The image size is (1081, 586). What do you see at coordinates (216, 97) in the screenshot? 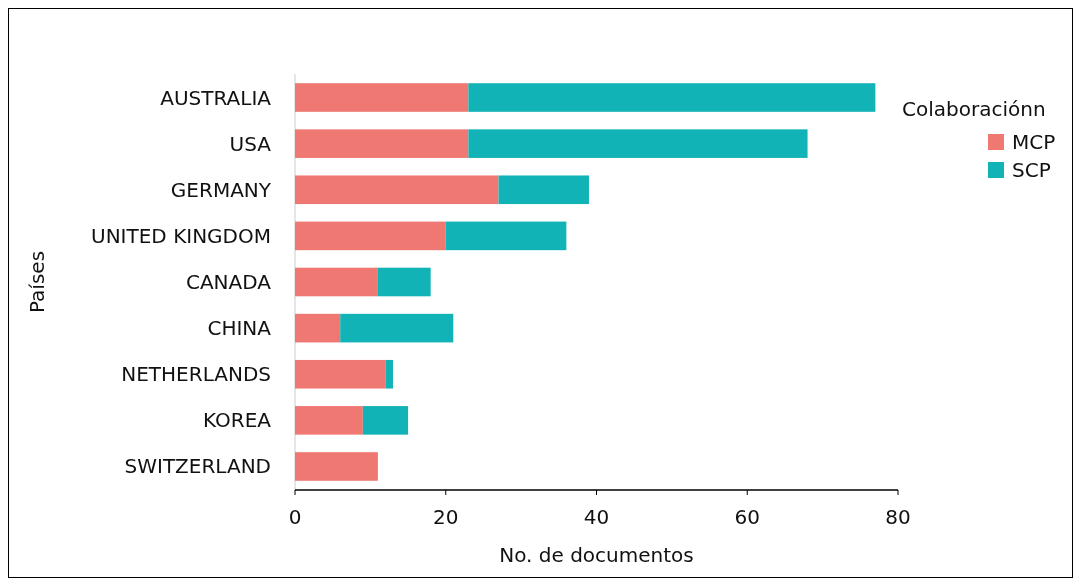
I see `y-tick-label: AUSTRALIA` at bounding box center [216, 97].